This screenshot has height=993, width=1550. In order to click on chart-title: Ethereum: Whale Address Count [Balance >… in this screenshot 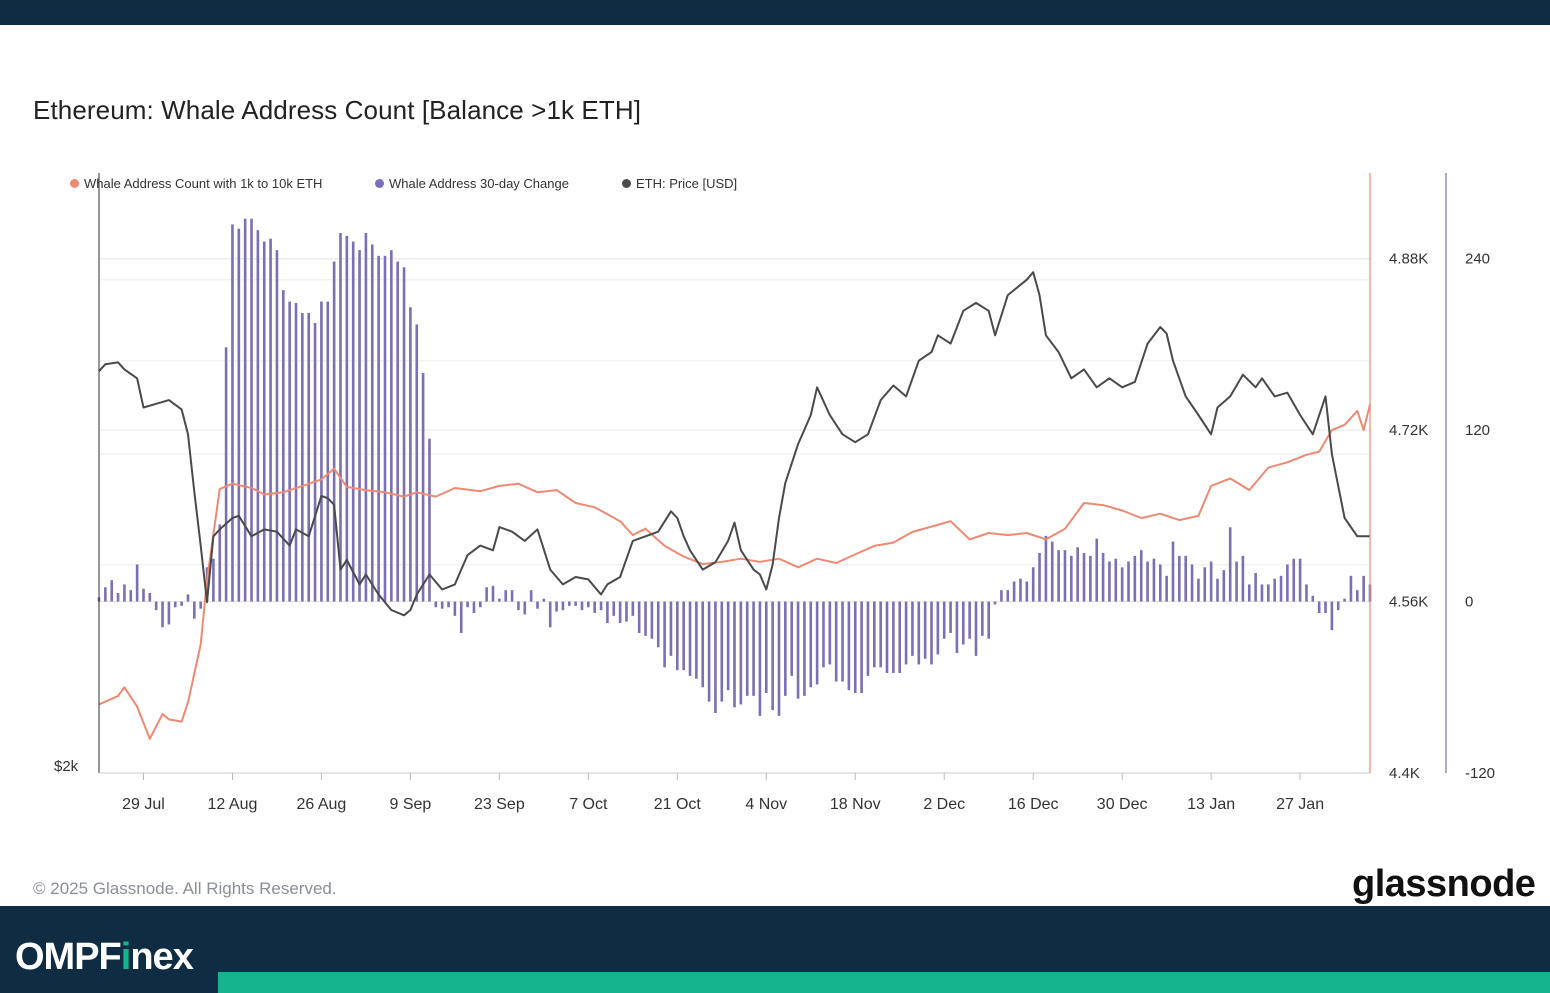, I will do `click(337, 110)`.